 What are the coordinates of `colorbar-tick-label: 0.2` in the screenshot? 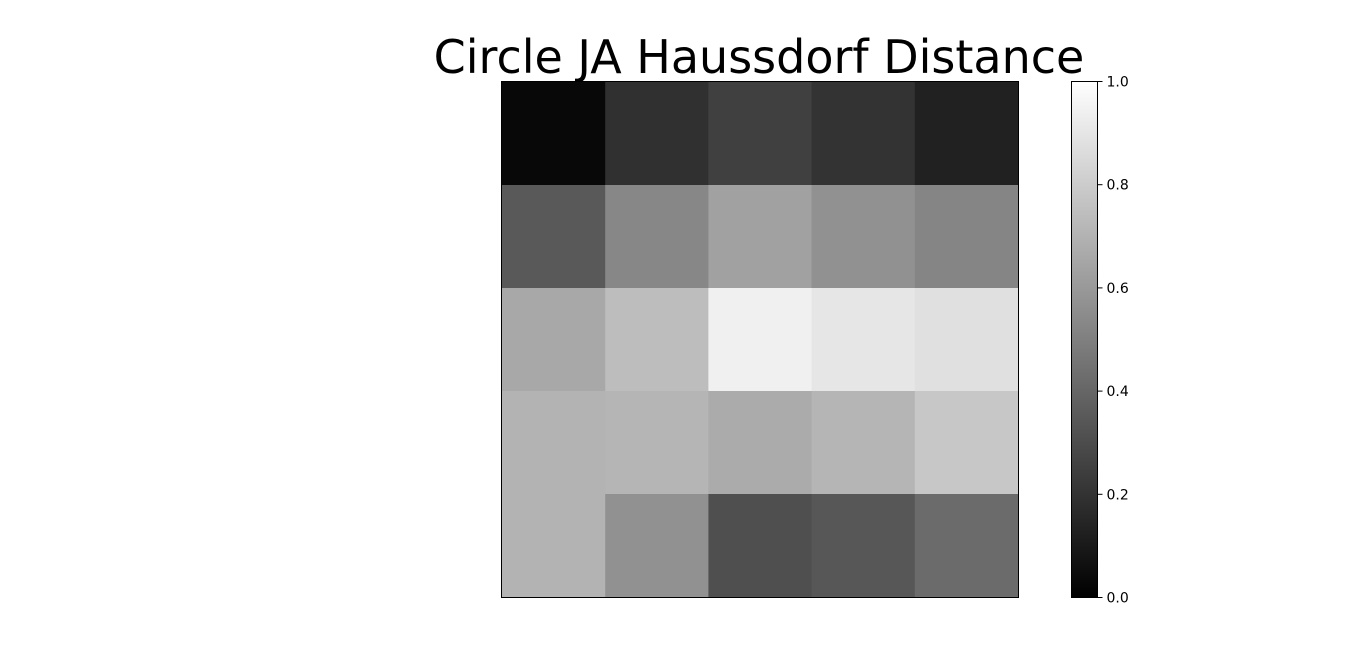 It's located at (1118, 495).